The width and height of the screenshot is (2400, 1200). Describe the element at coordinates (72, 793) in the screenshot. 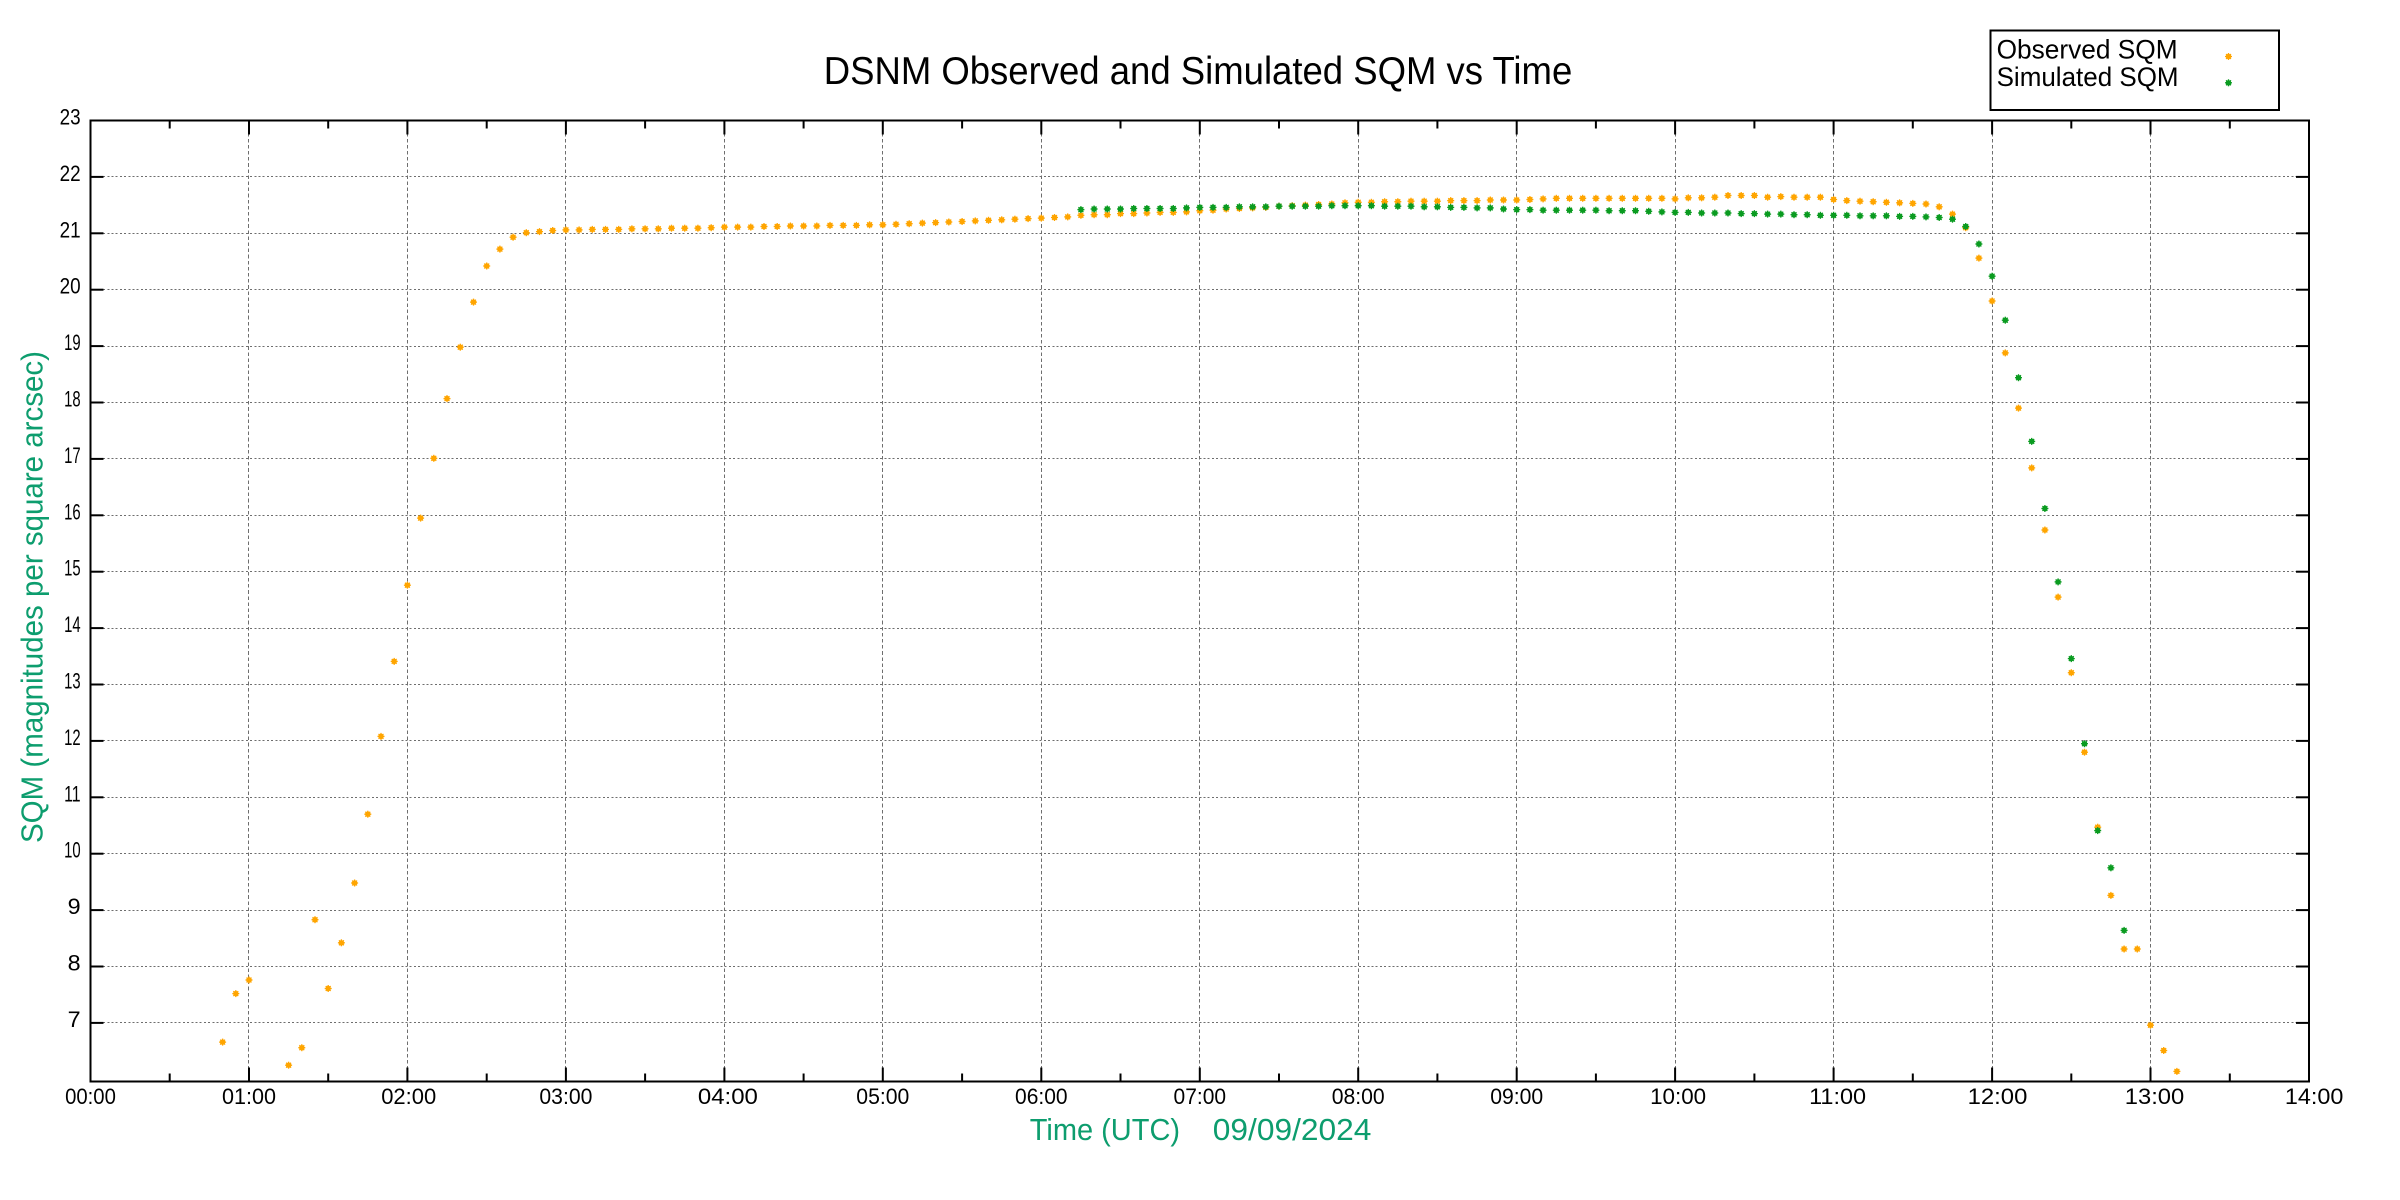

I see `svg-text: 11` at that location.